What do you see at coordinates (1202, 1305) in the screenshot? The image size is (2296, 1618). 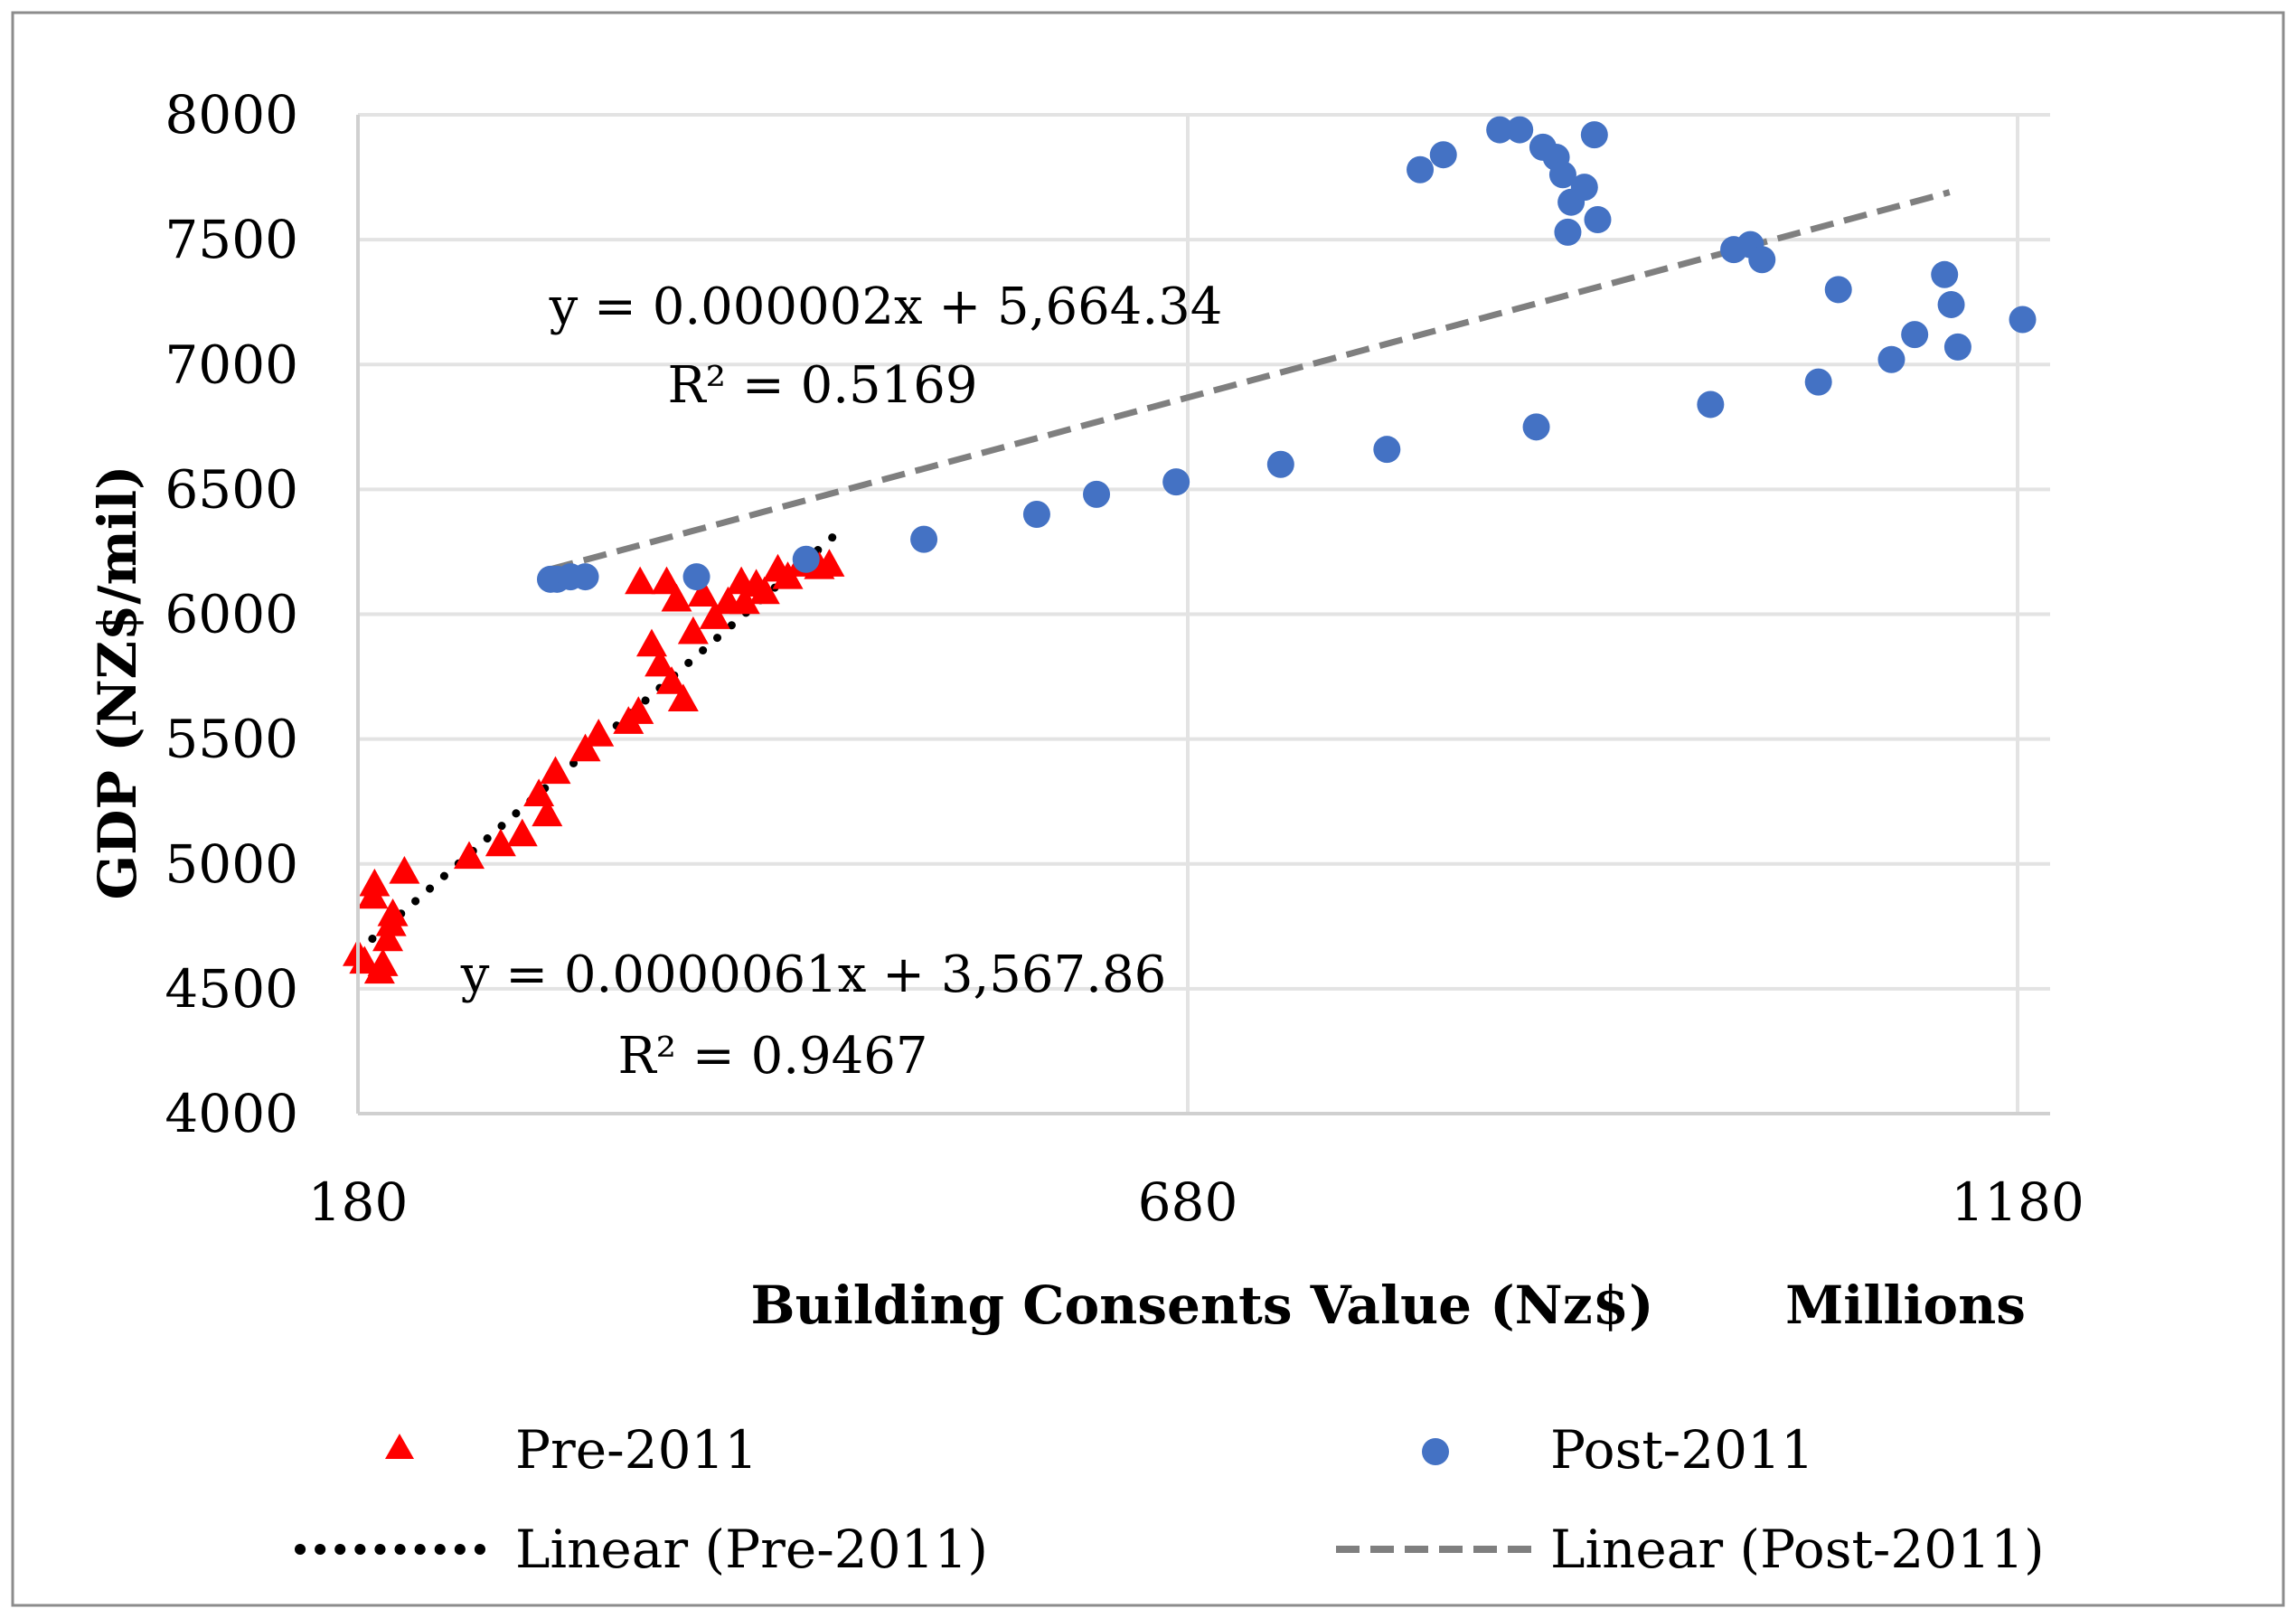 I see `x-axis-title: Building Consents Value (Nz$)` at bounding box center [1202, 1305].